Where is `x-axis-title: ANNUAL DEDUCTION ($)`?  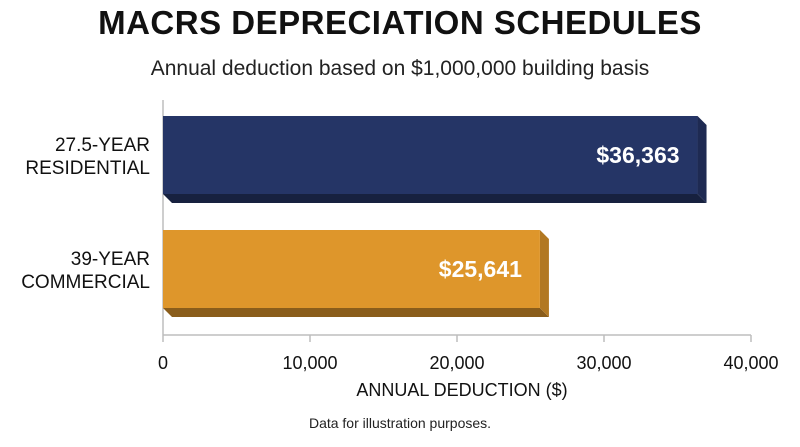 x-axis-title: ANNUAL DEDUCTION ($) is located at coordinates (461, 390).